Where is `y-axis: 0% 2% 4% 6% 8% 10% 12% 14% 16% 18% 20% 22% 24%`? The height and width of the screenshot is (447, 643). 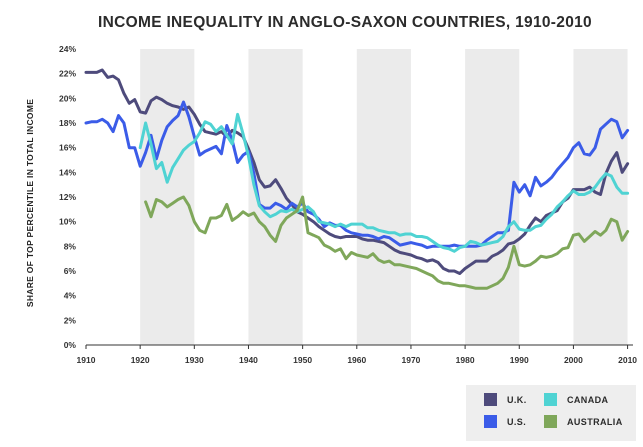 y-axis: 0% 2% 4% 6% 8% 10% 12% 14% 16% 18% 20% 22% 24% is located at coordinates (67, 197).